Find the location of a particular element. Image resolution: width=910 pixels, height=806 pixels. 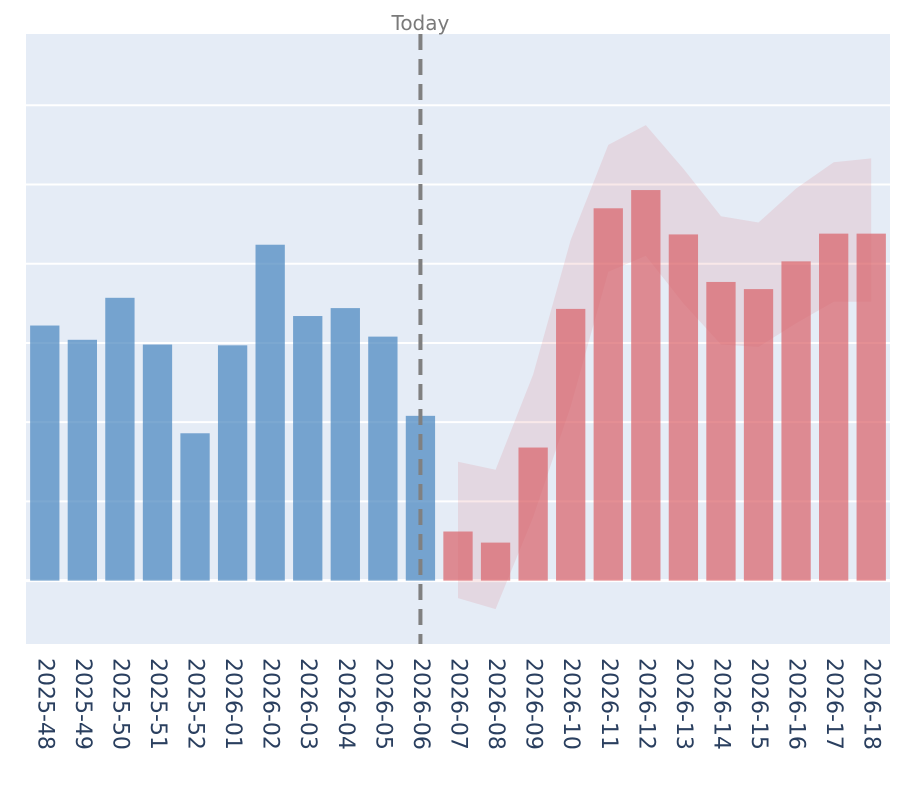

x-tick-label: 2026-02 is located at coordinates (270, 704).